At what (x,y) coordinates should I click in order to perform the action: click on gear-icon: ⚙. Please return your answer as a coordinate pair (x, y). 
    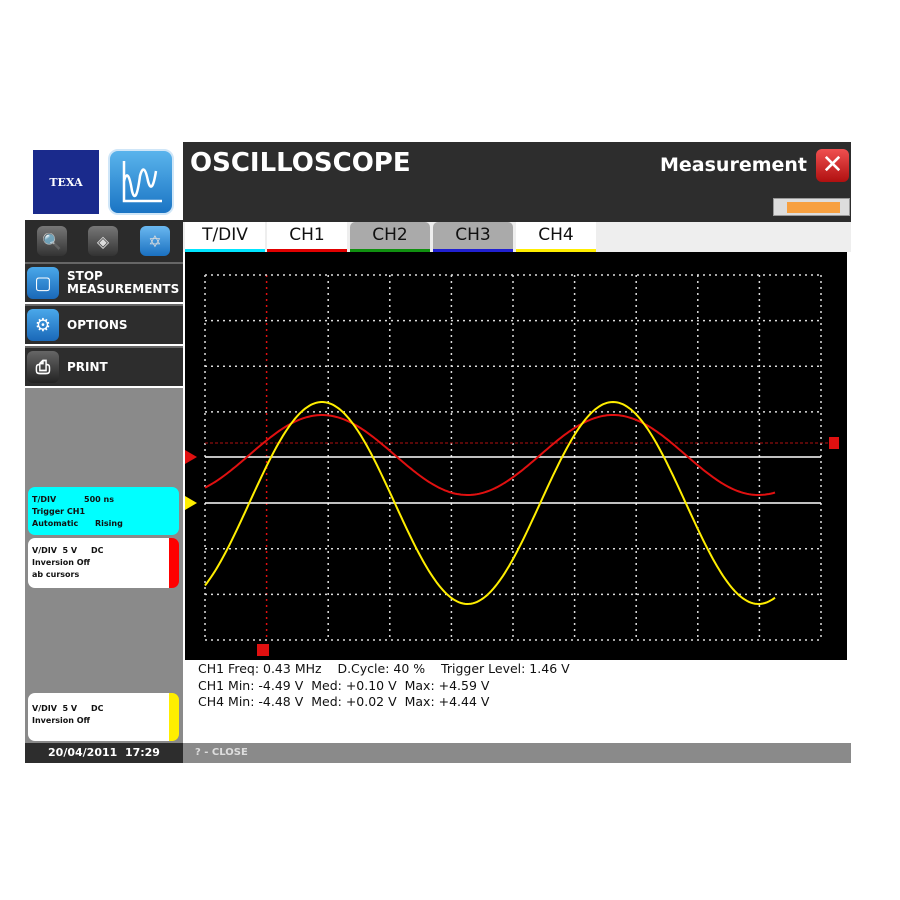
    Looking at the image, I should click on (43, 325).